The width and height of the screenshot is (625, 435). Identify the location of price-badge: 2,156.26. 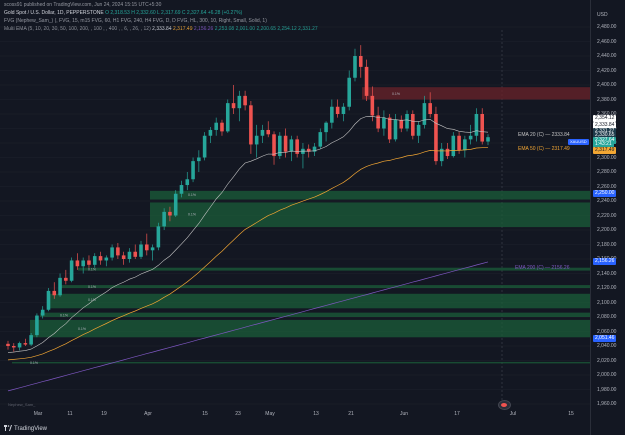
(605, 262).